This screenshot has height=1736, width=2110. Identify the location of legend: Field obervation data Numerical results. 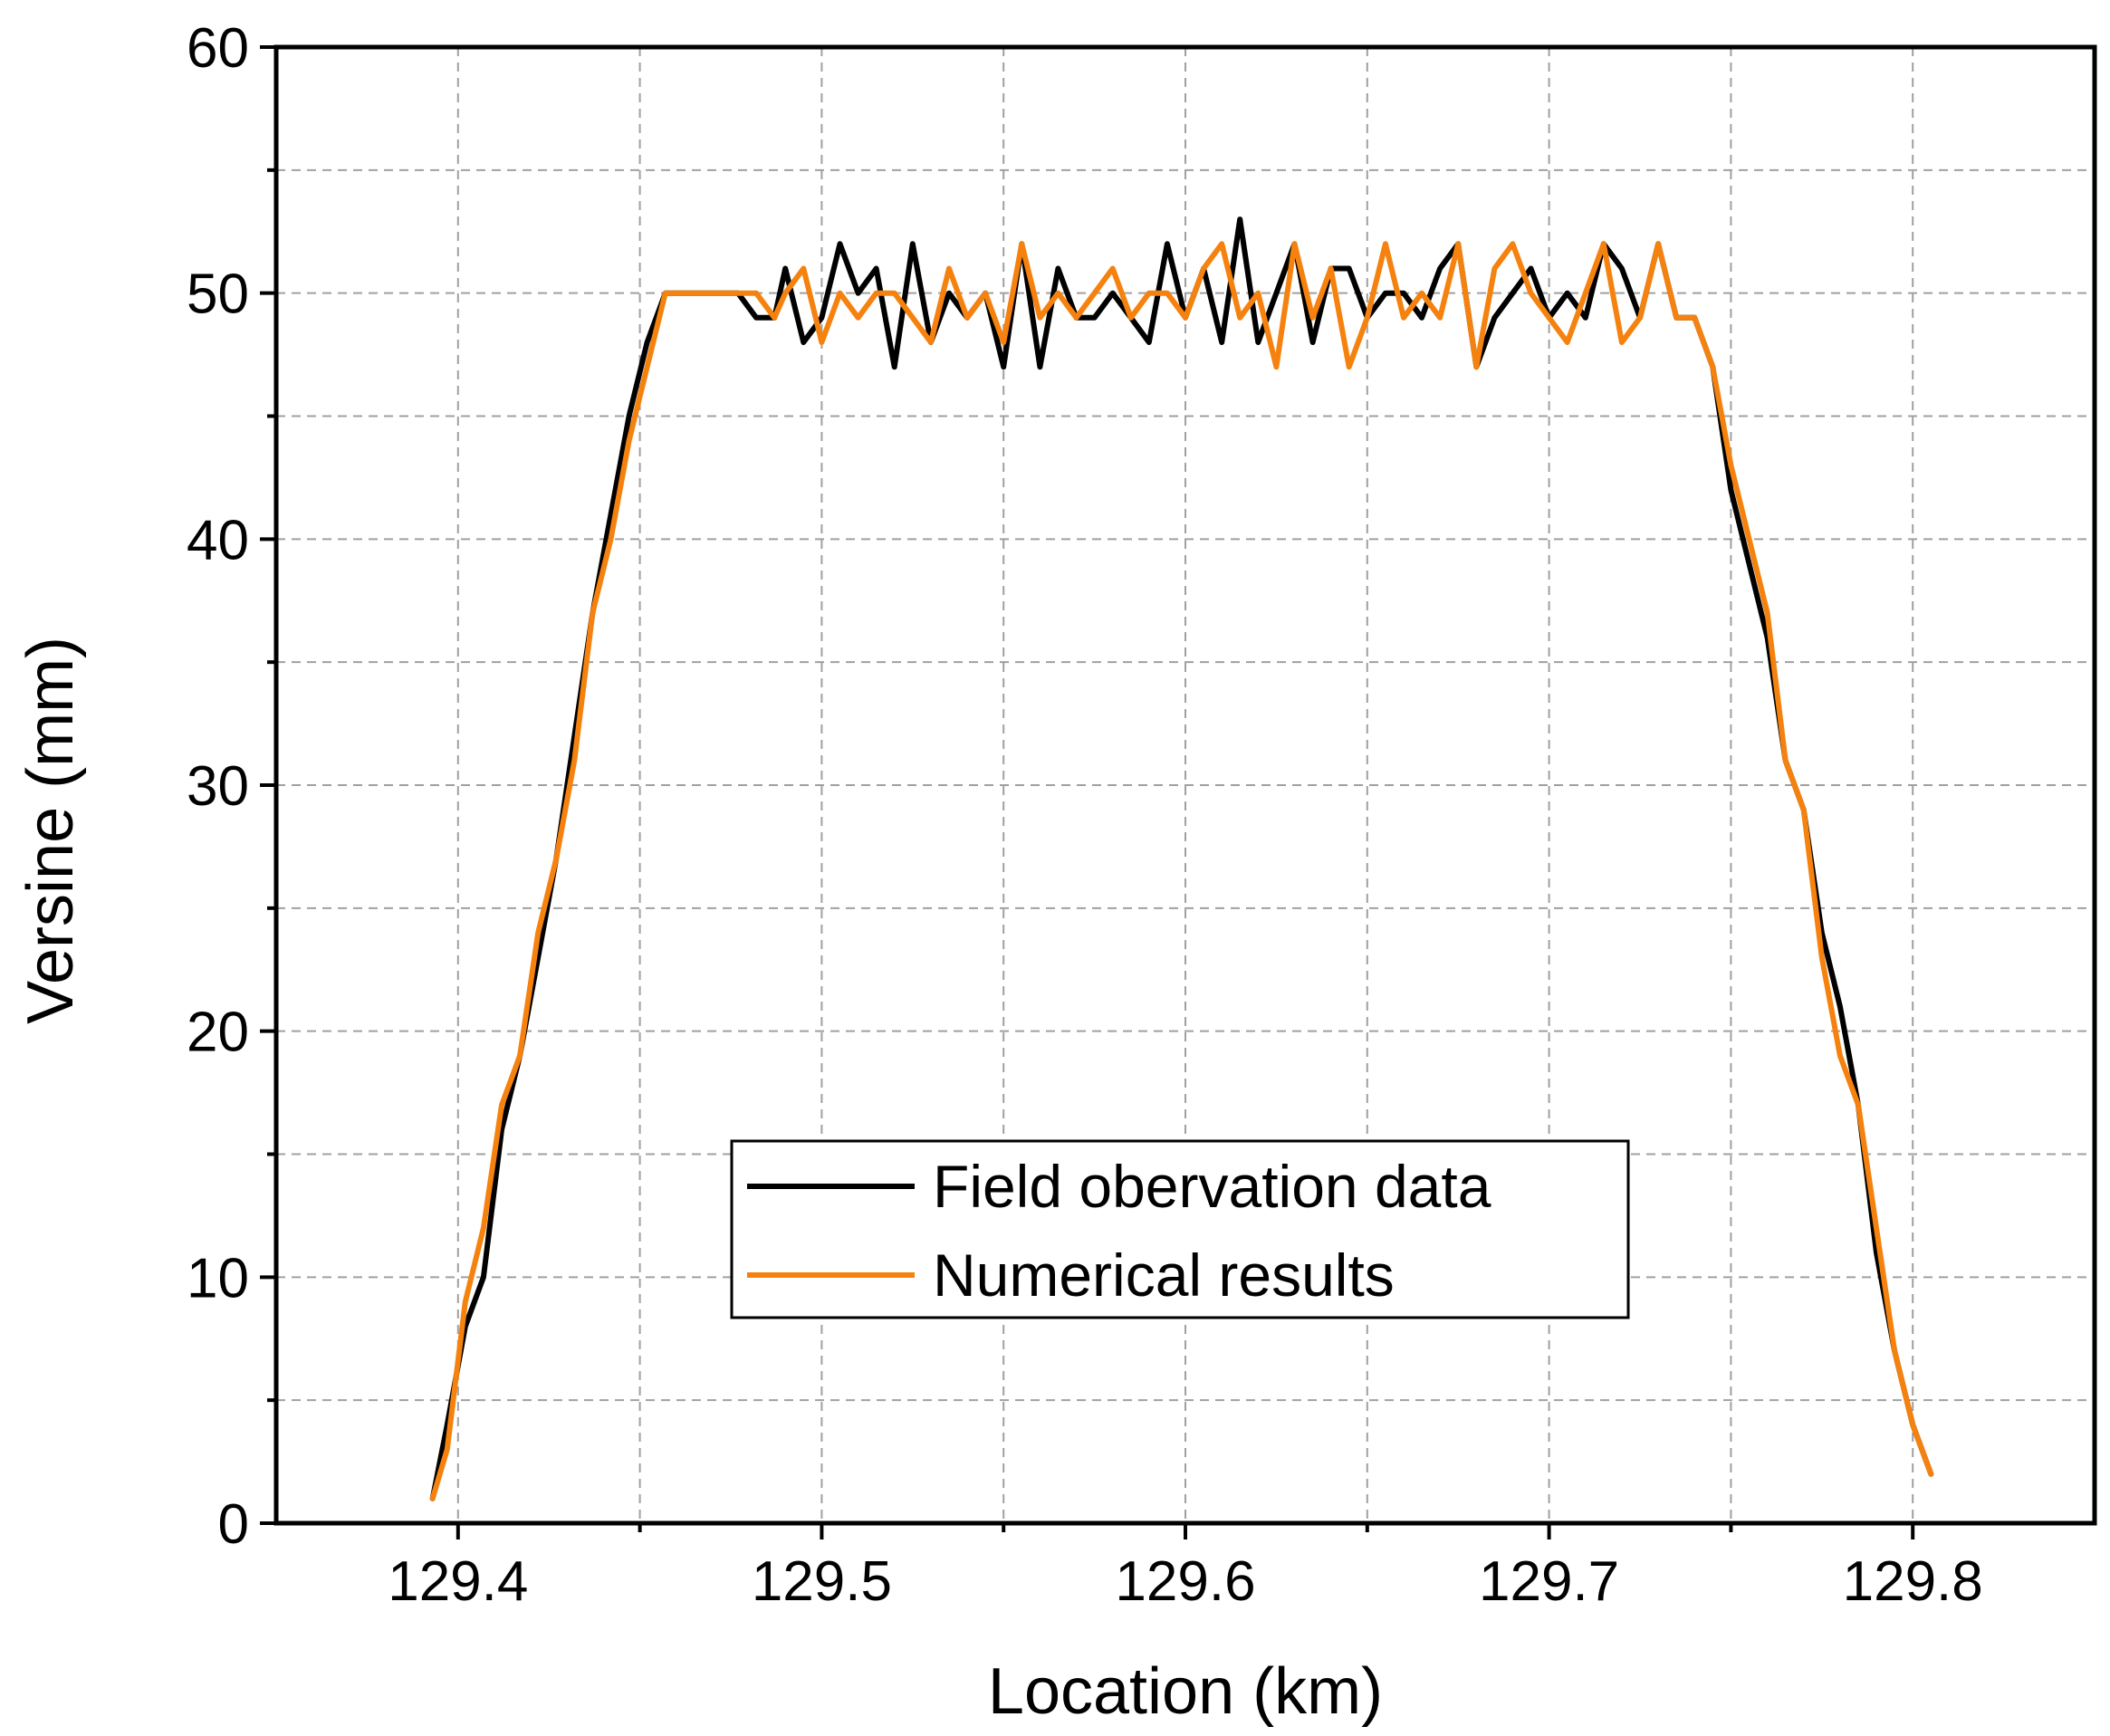
(1180, 1229).